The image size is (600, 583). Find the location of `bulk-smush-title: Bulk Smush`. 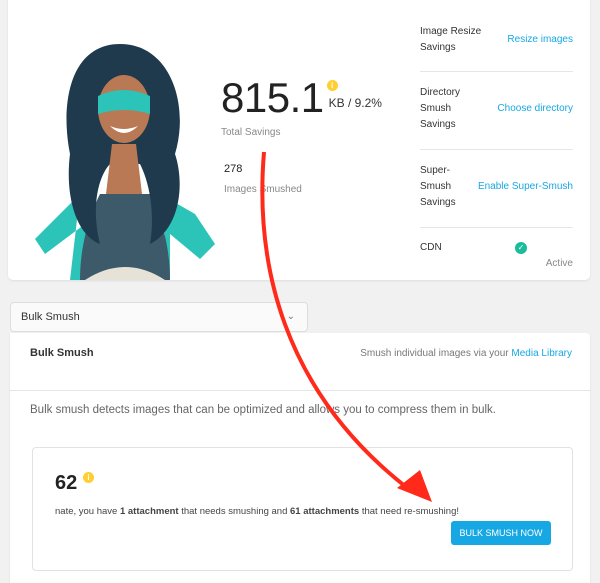

bulk-smush-title: Bulk Smush is located at coordinates (62, 353).